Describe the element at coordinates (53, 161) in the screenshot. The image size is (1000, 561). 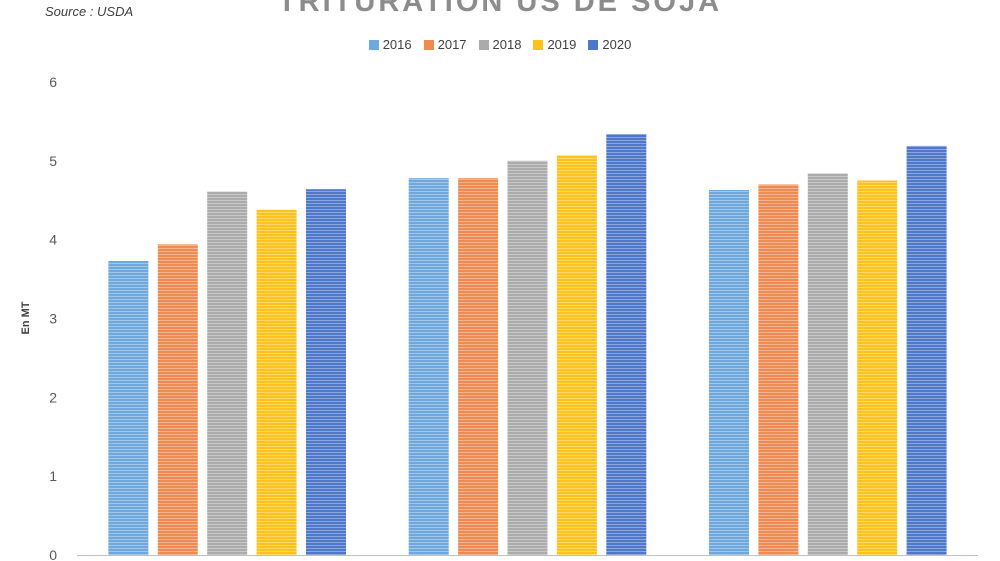
I see `y-tick-label: 5` at that location.